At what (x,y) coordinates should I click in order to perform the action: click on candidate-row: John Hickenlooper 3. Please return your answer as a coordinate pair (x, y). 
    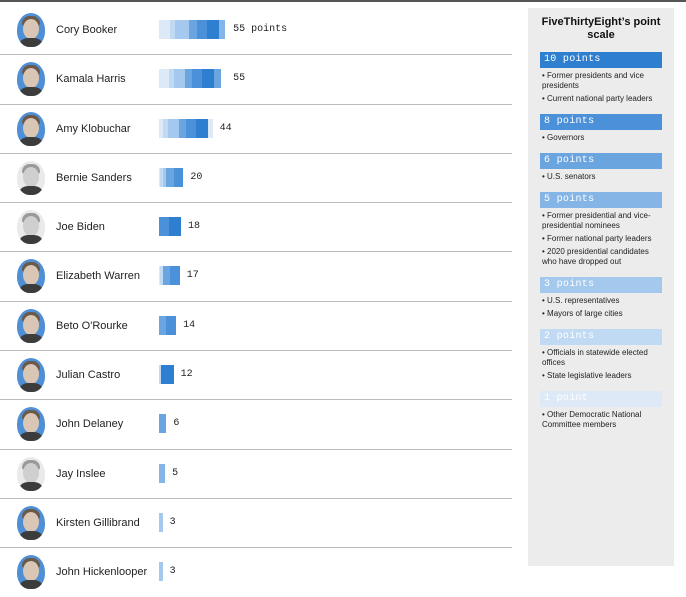
    Looking at the image, I should click on (256, 572).